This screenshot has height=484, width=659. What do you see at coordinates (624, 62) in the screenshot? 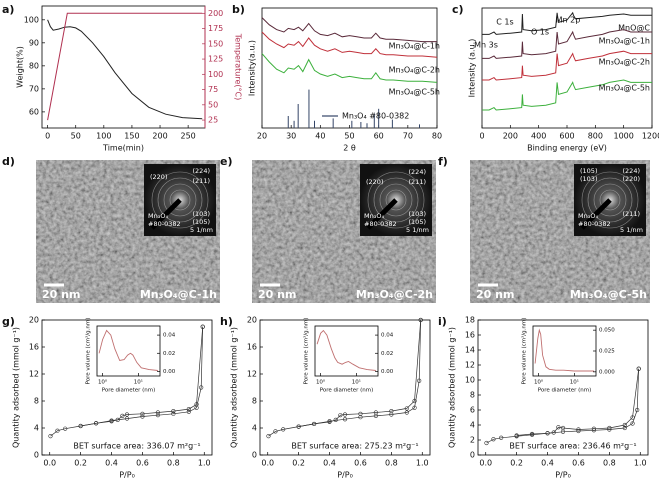
I see `series-label: Mn₃O₄@C-2h` at bounding box center [624, 62].